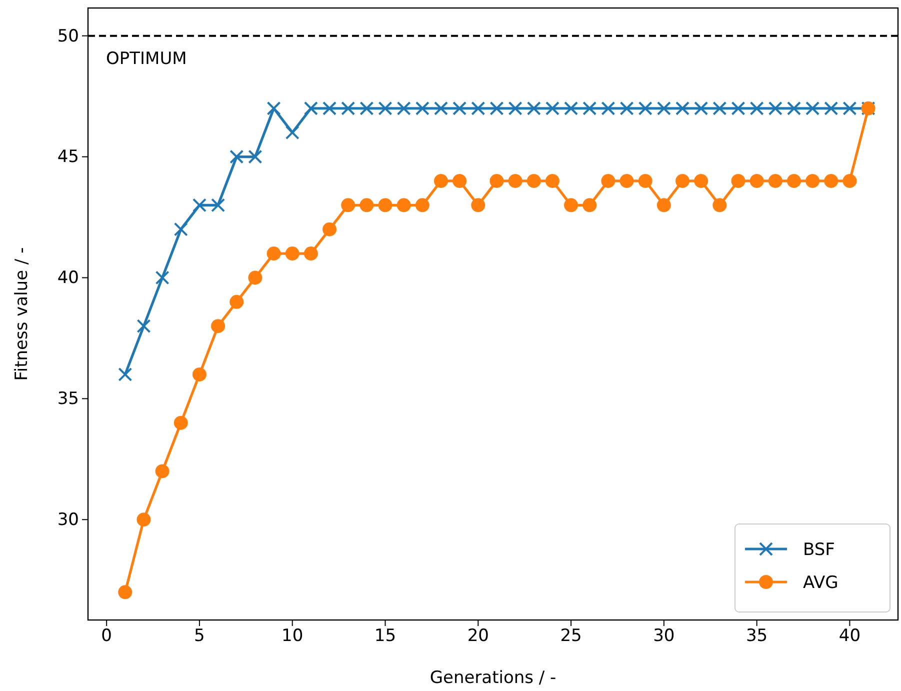  I want to click on x-tick-label: 35, so click(757, 636).